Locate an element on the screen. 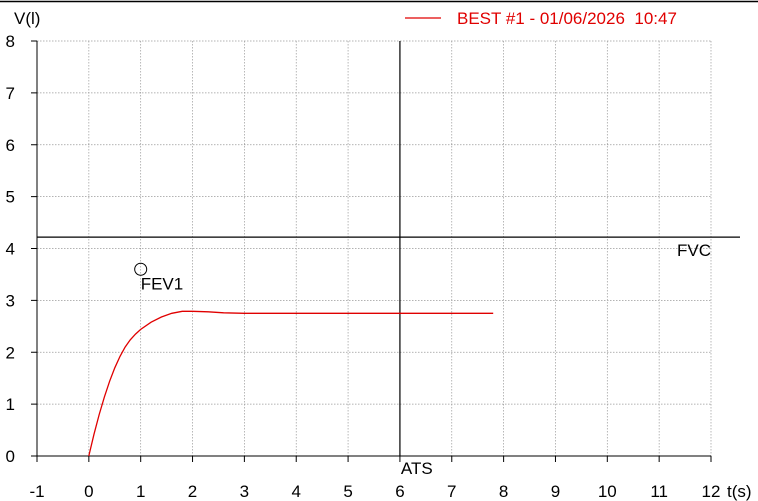  x-tick-label: 3 is located at coordinates (244, 491).